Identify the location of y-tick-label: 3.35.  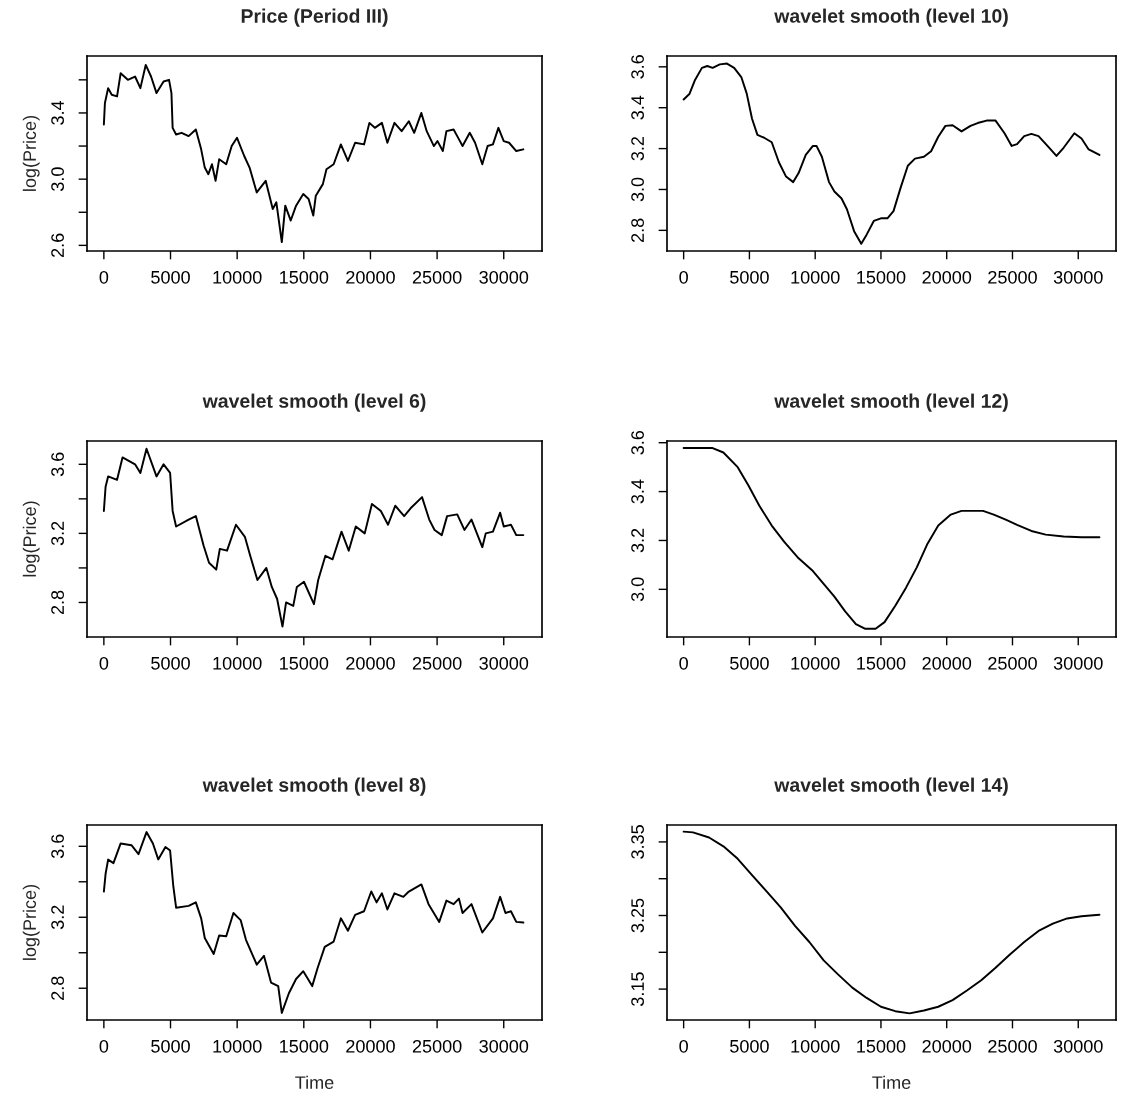
(637, 842).